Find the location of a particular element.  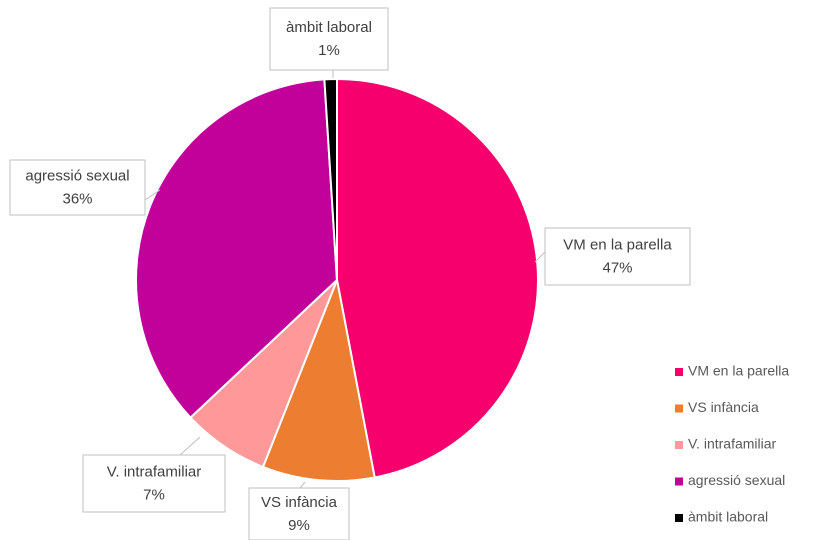

data-label-value: 1% is located at coordinates (329, 50).